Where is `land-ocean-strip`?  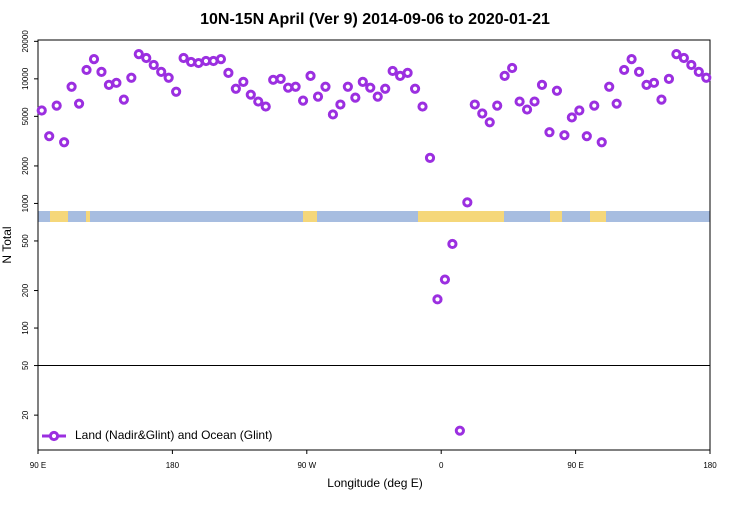 land-ocean-strip is located at coordinates (374, 216).